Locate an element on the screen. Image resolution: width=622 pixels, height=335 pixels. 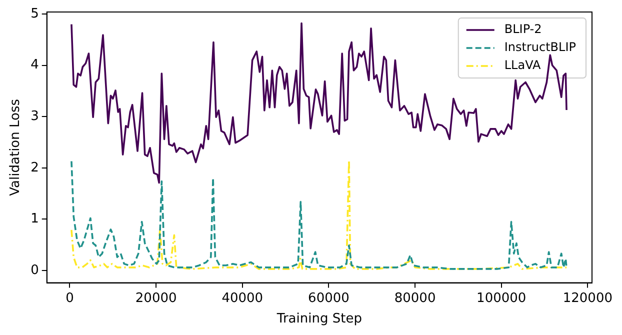
x-tick-label: 100000 is located at coordinates (501, 298).